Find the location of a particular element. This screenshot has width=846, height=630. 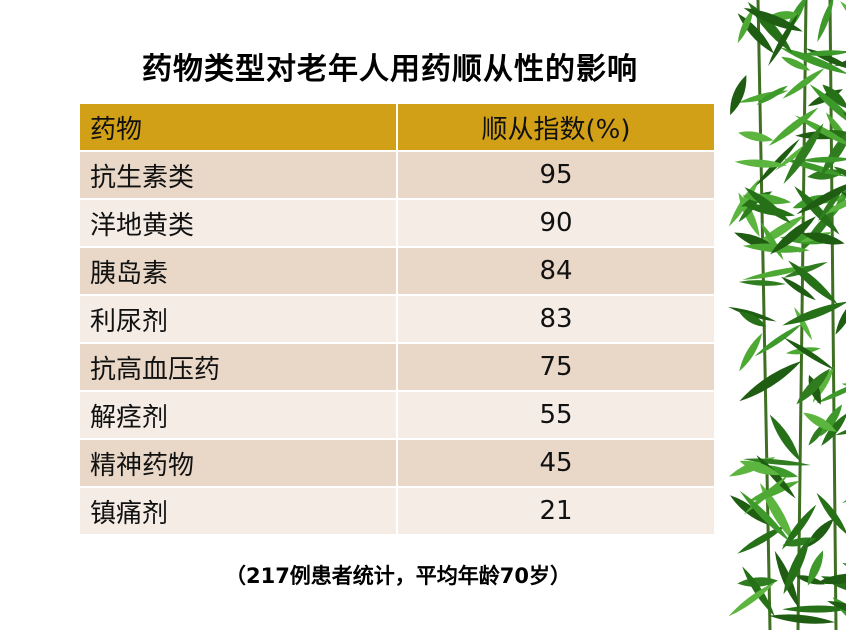

header-drug: 药物 is located at coordinates (239, 128).